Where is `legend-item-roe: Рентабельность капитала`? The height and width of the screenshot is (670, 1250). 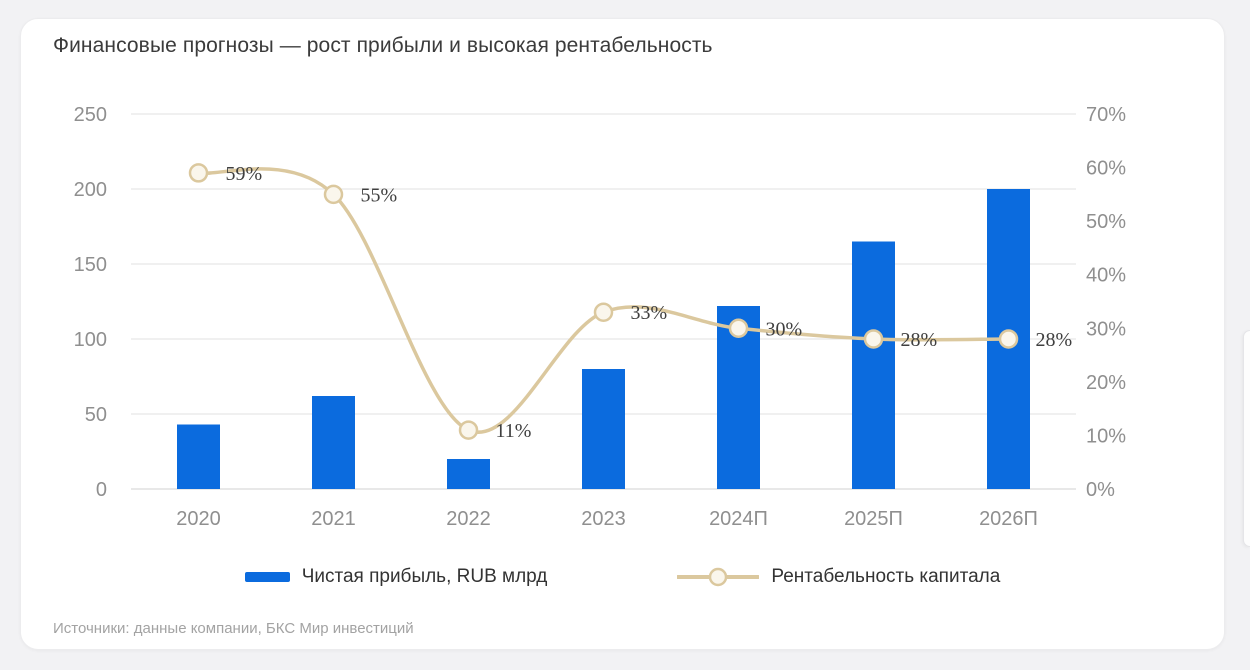 legend-item-roe: Рентабельность капитала is located at coordinates (838, 577).